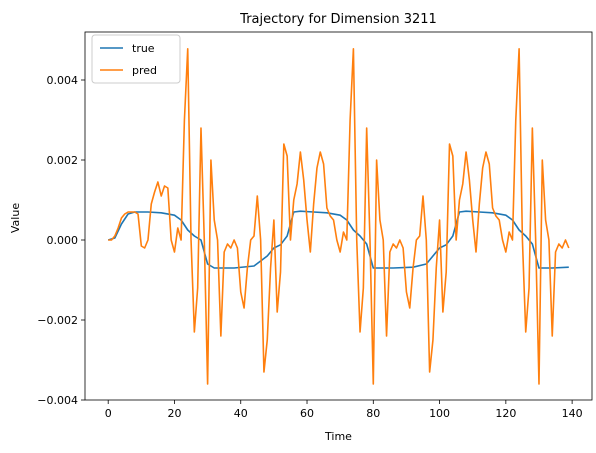  What do you see at coordinates (63, 80) in the screenshot?
I see `y-tick-label: 0.004` at bounding box center [63, 80].